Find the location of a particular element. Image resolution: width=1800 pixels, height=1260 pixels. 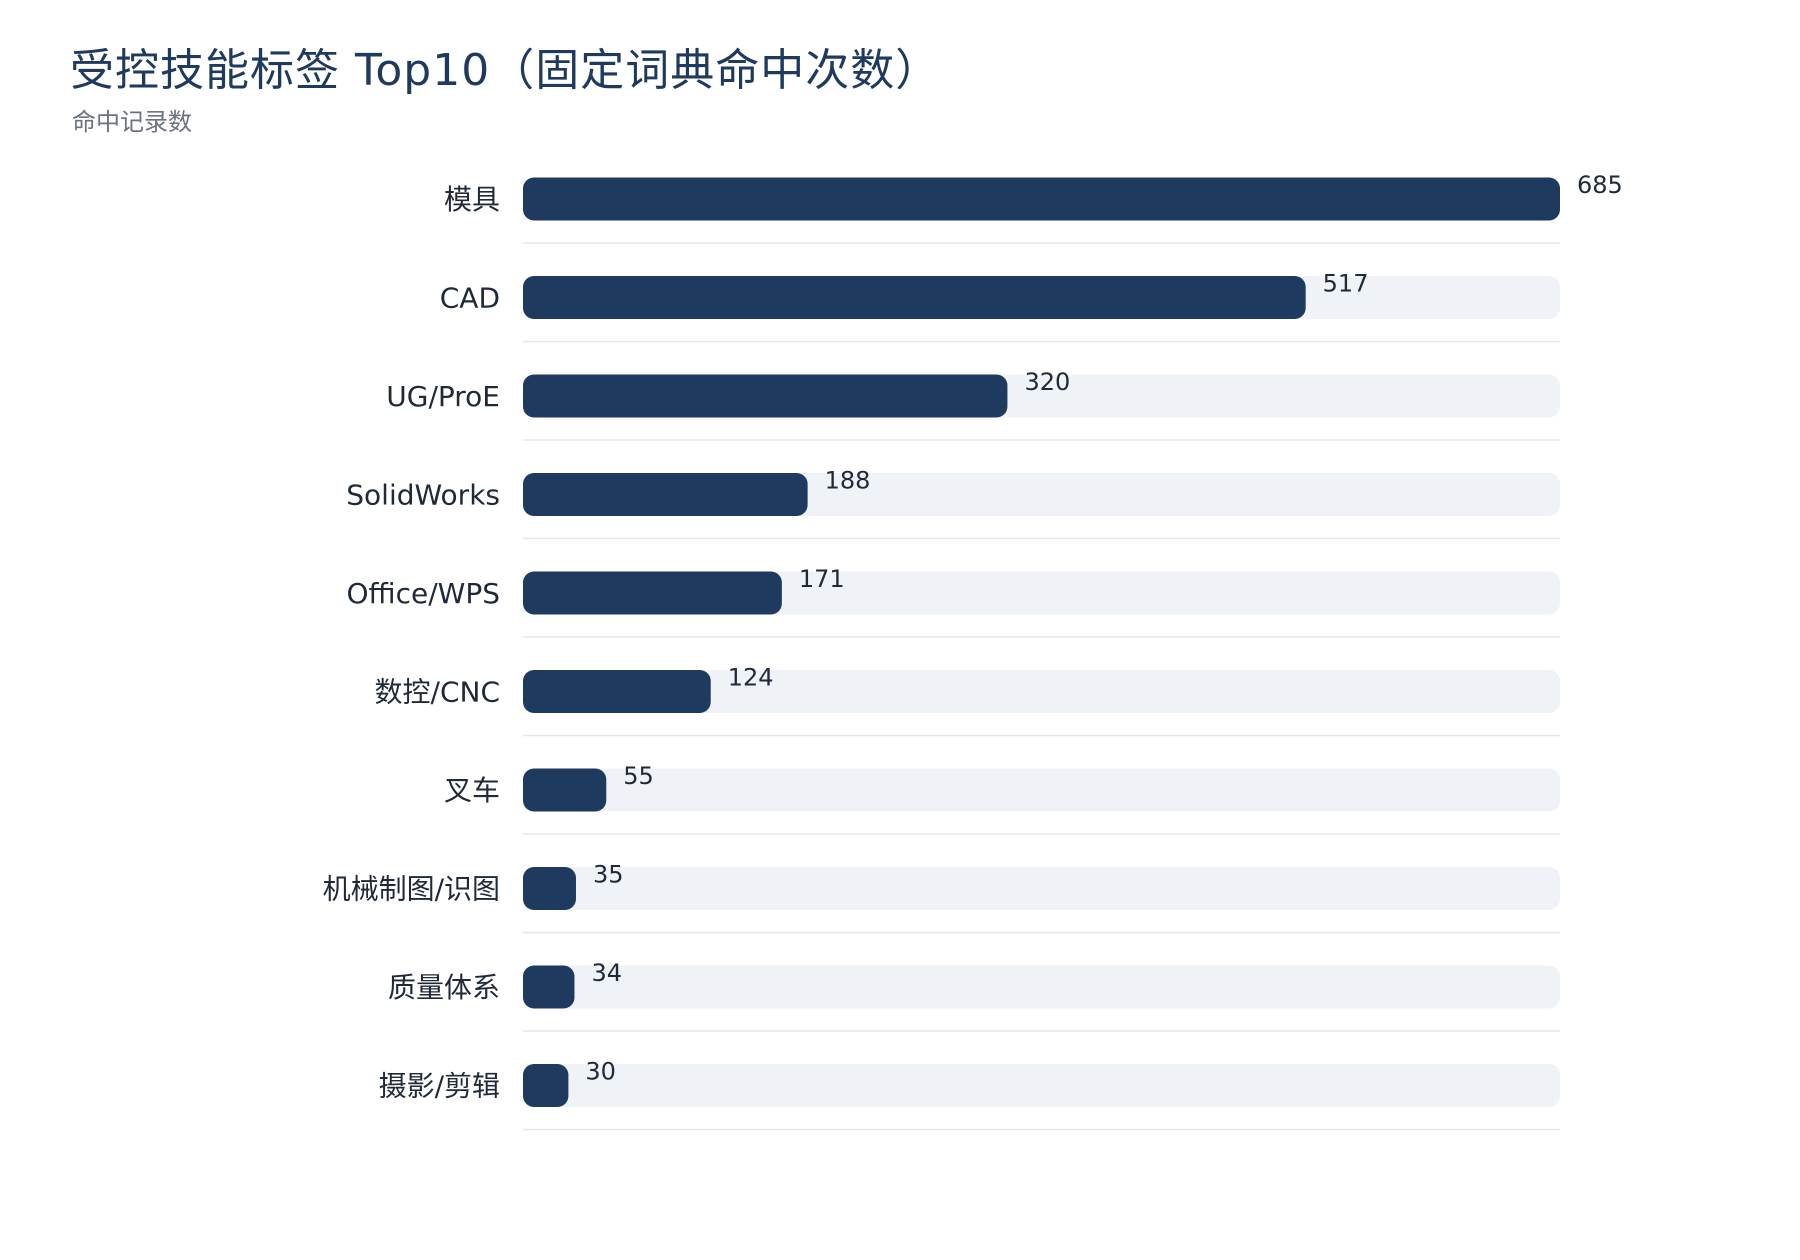

category-label: 数控/CNC is located at coordinates (437, 692).